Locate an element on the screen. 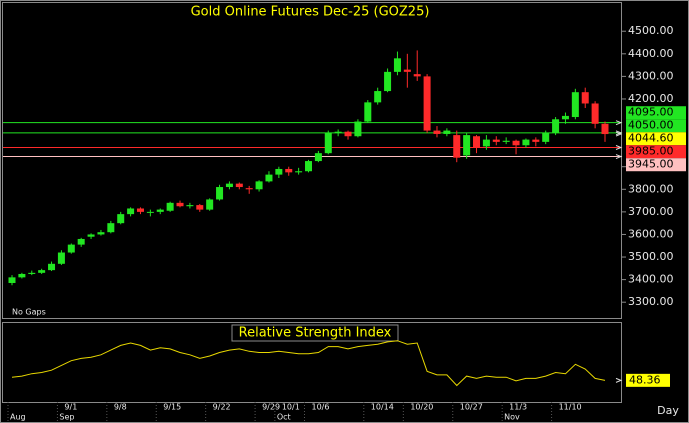  y-tick-label: 4500.00 is located at coordinates (651, 30).